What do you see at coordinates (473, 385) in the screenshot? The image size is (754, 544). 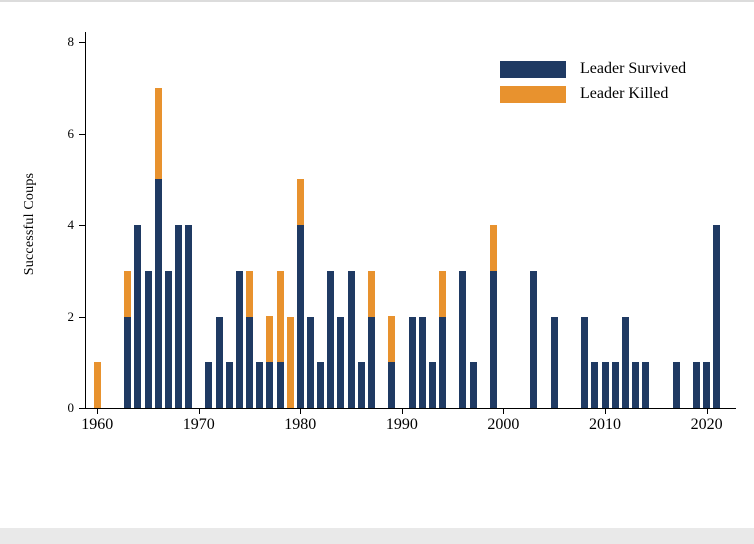 I see `bar-survived-1997` at bounding box center [473, 385].